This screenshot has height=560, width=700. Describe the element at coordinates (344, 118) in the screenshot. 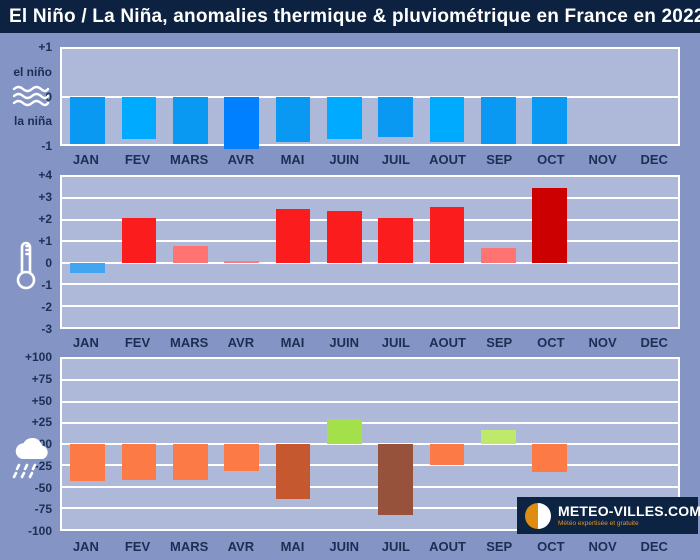

I see `bar-enso-juin` at that location.